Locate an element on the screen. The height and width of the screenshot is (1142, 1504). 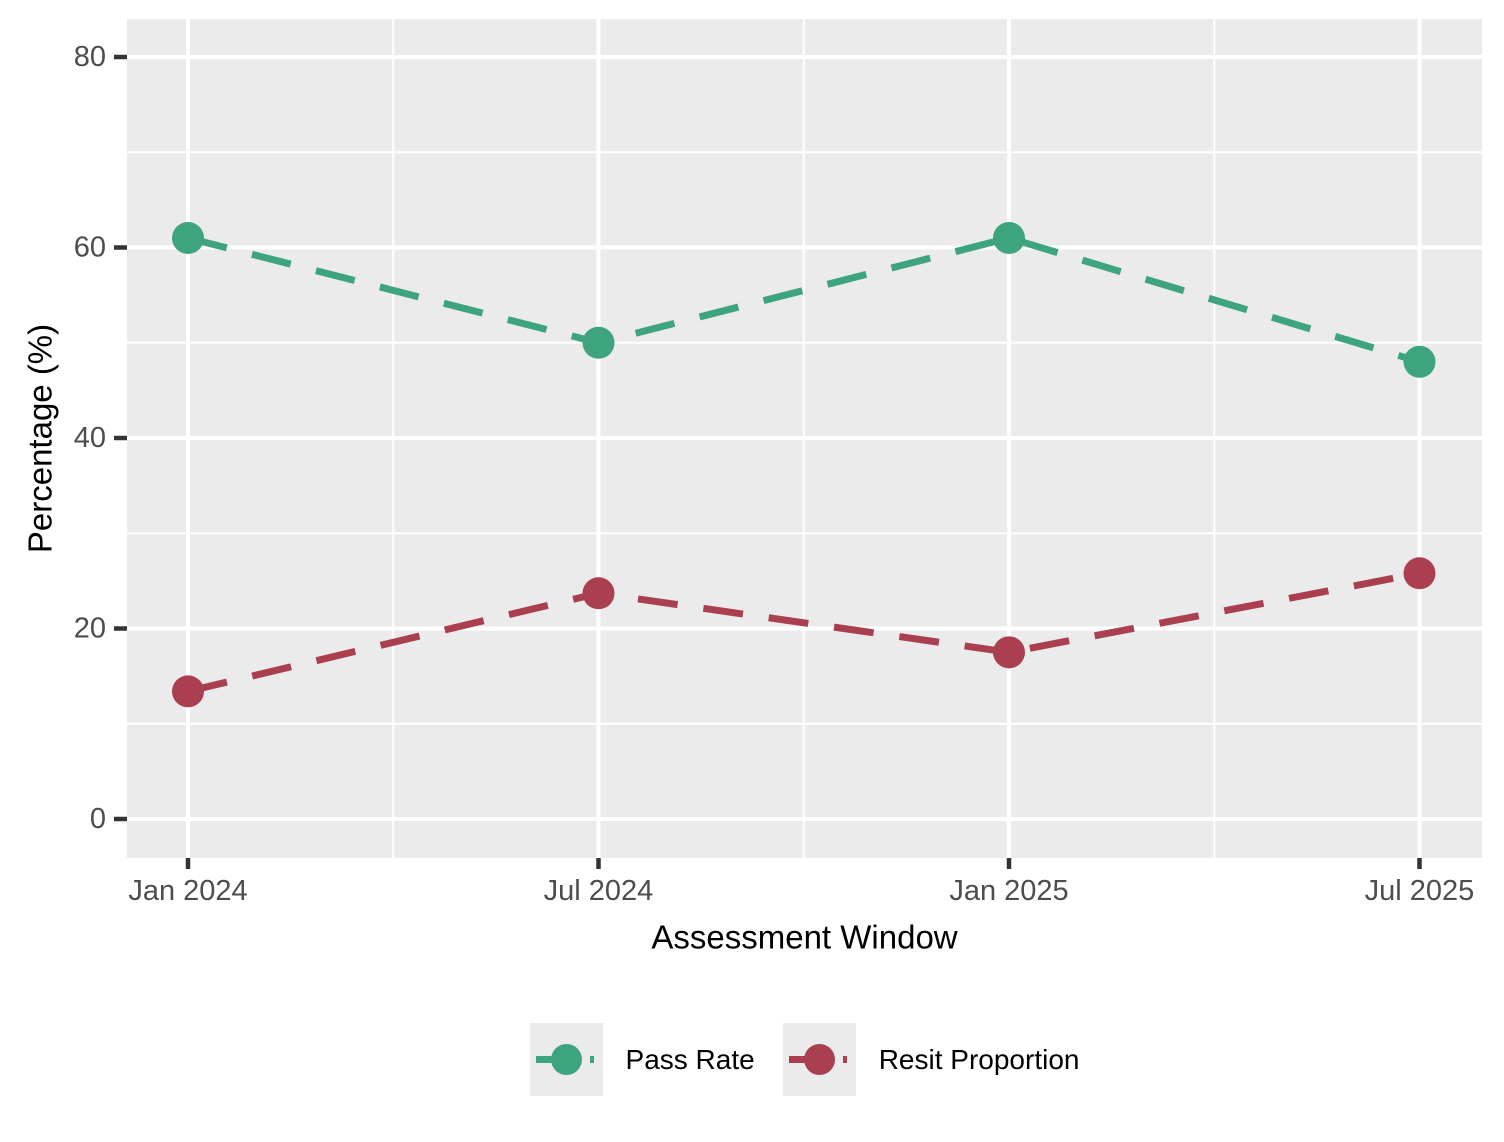
series-pass-rate is located at coordinates (804, 299).